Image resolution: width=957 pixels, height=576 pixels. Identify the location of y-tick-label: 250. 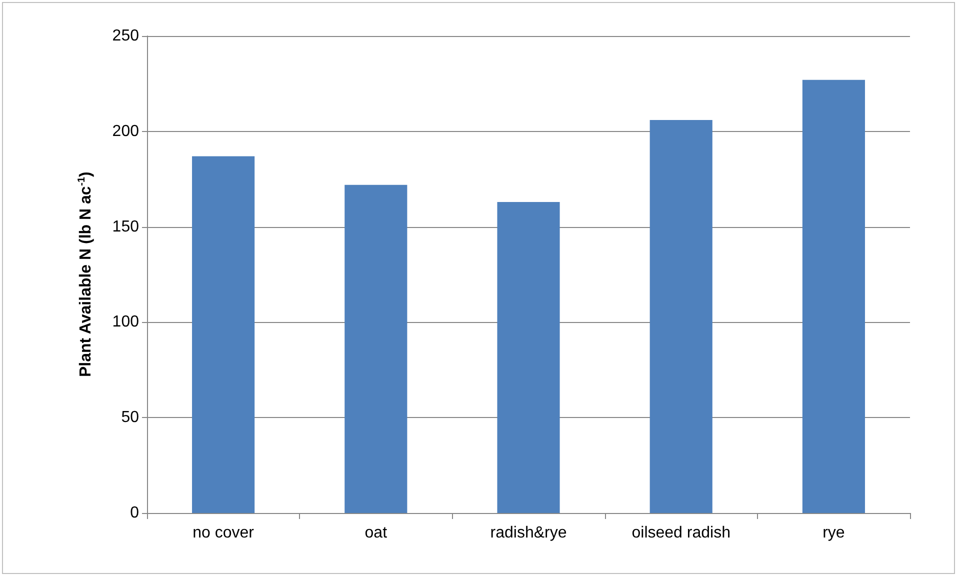
(126, 36).